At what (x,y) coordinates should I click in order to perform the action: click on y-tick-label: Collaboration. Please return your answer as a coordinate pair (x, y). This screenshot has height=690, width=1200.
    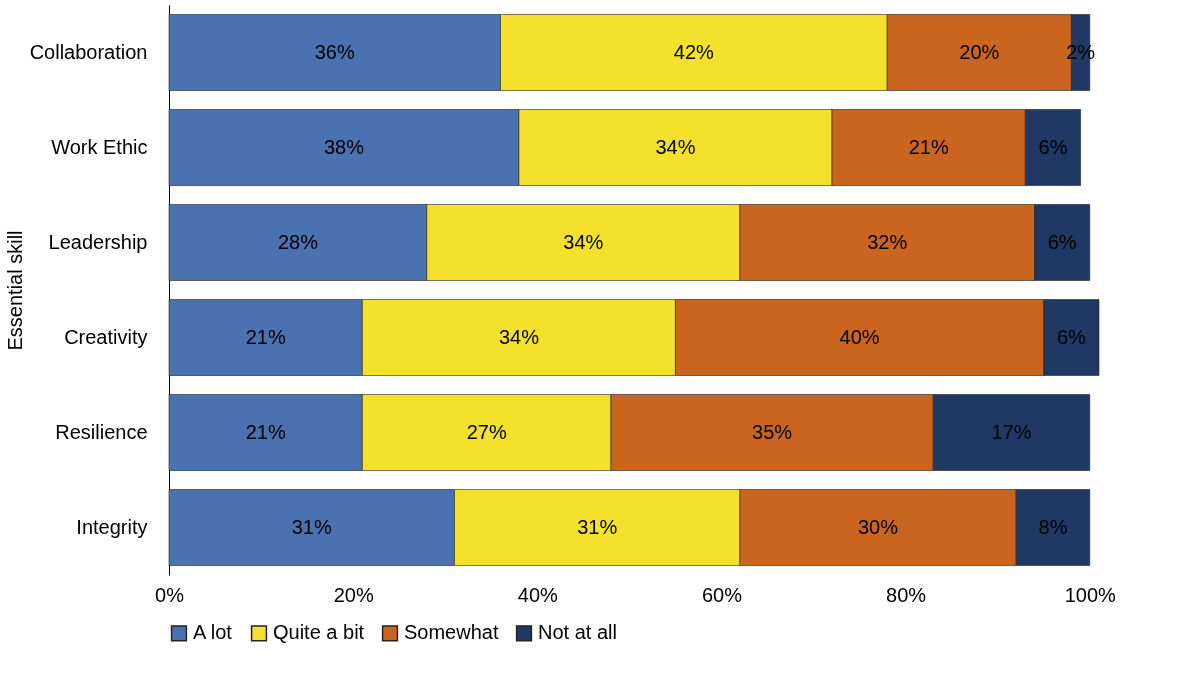
    Looking at the image, I should click on (88, 51).